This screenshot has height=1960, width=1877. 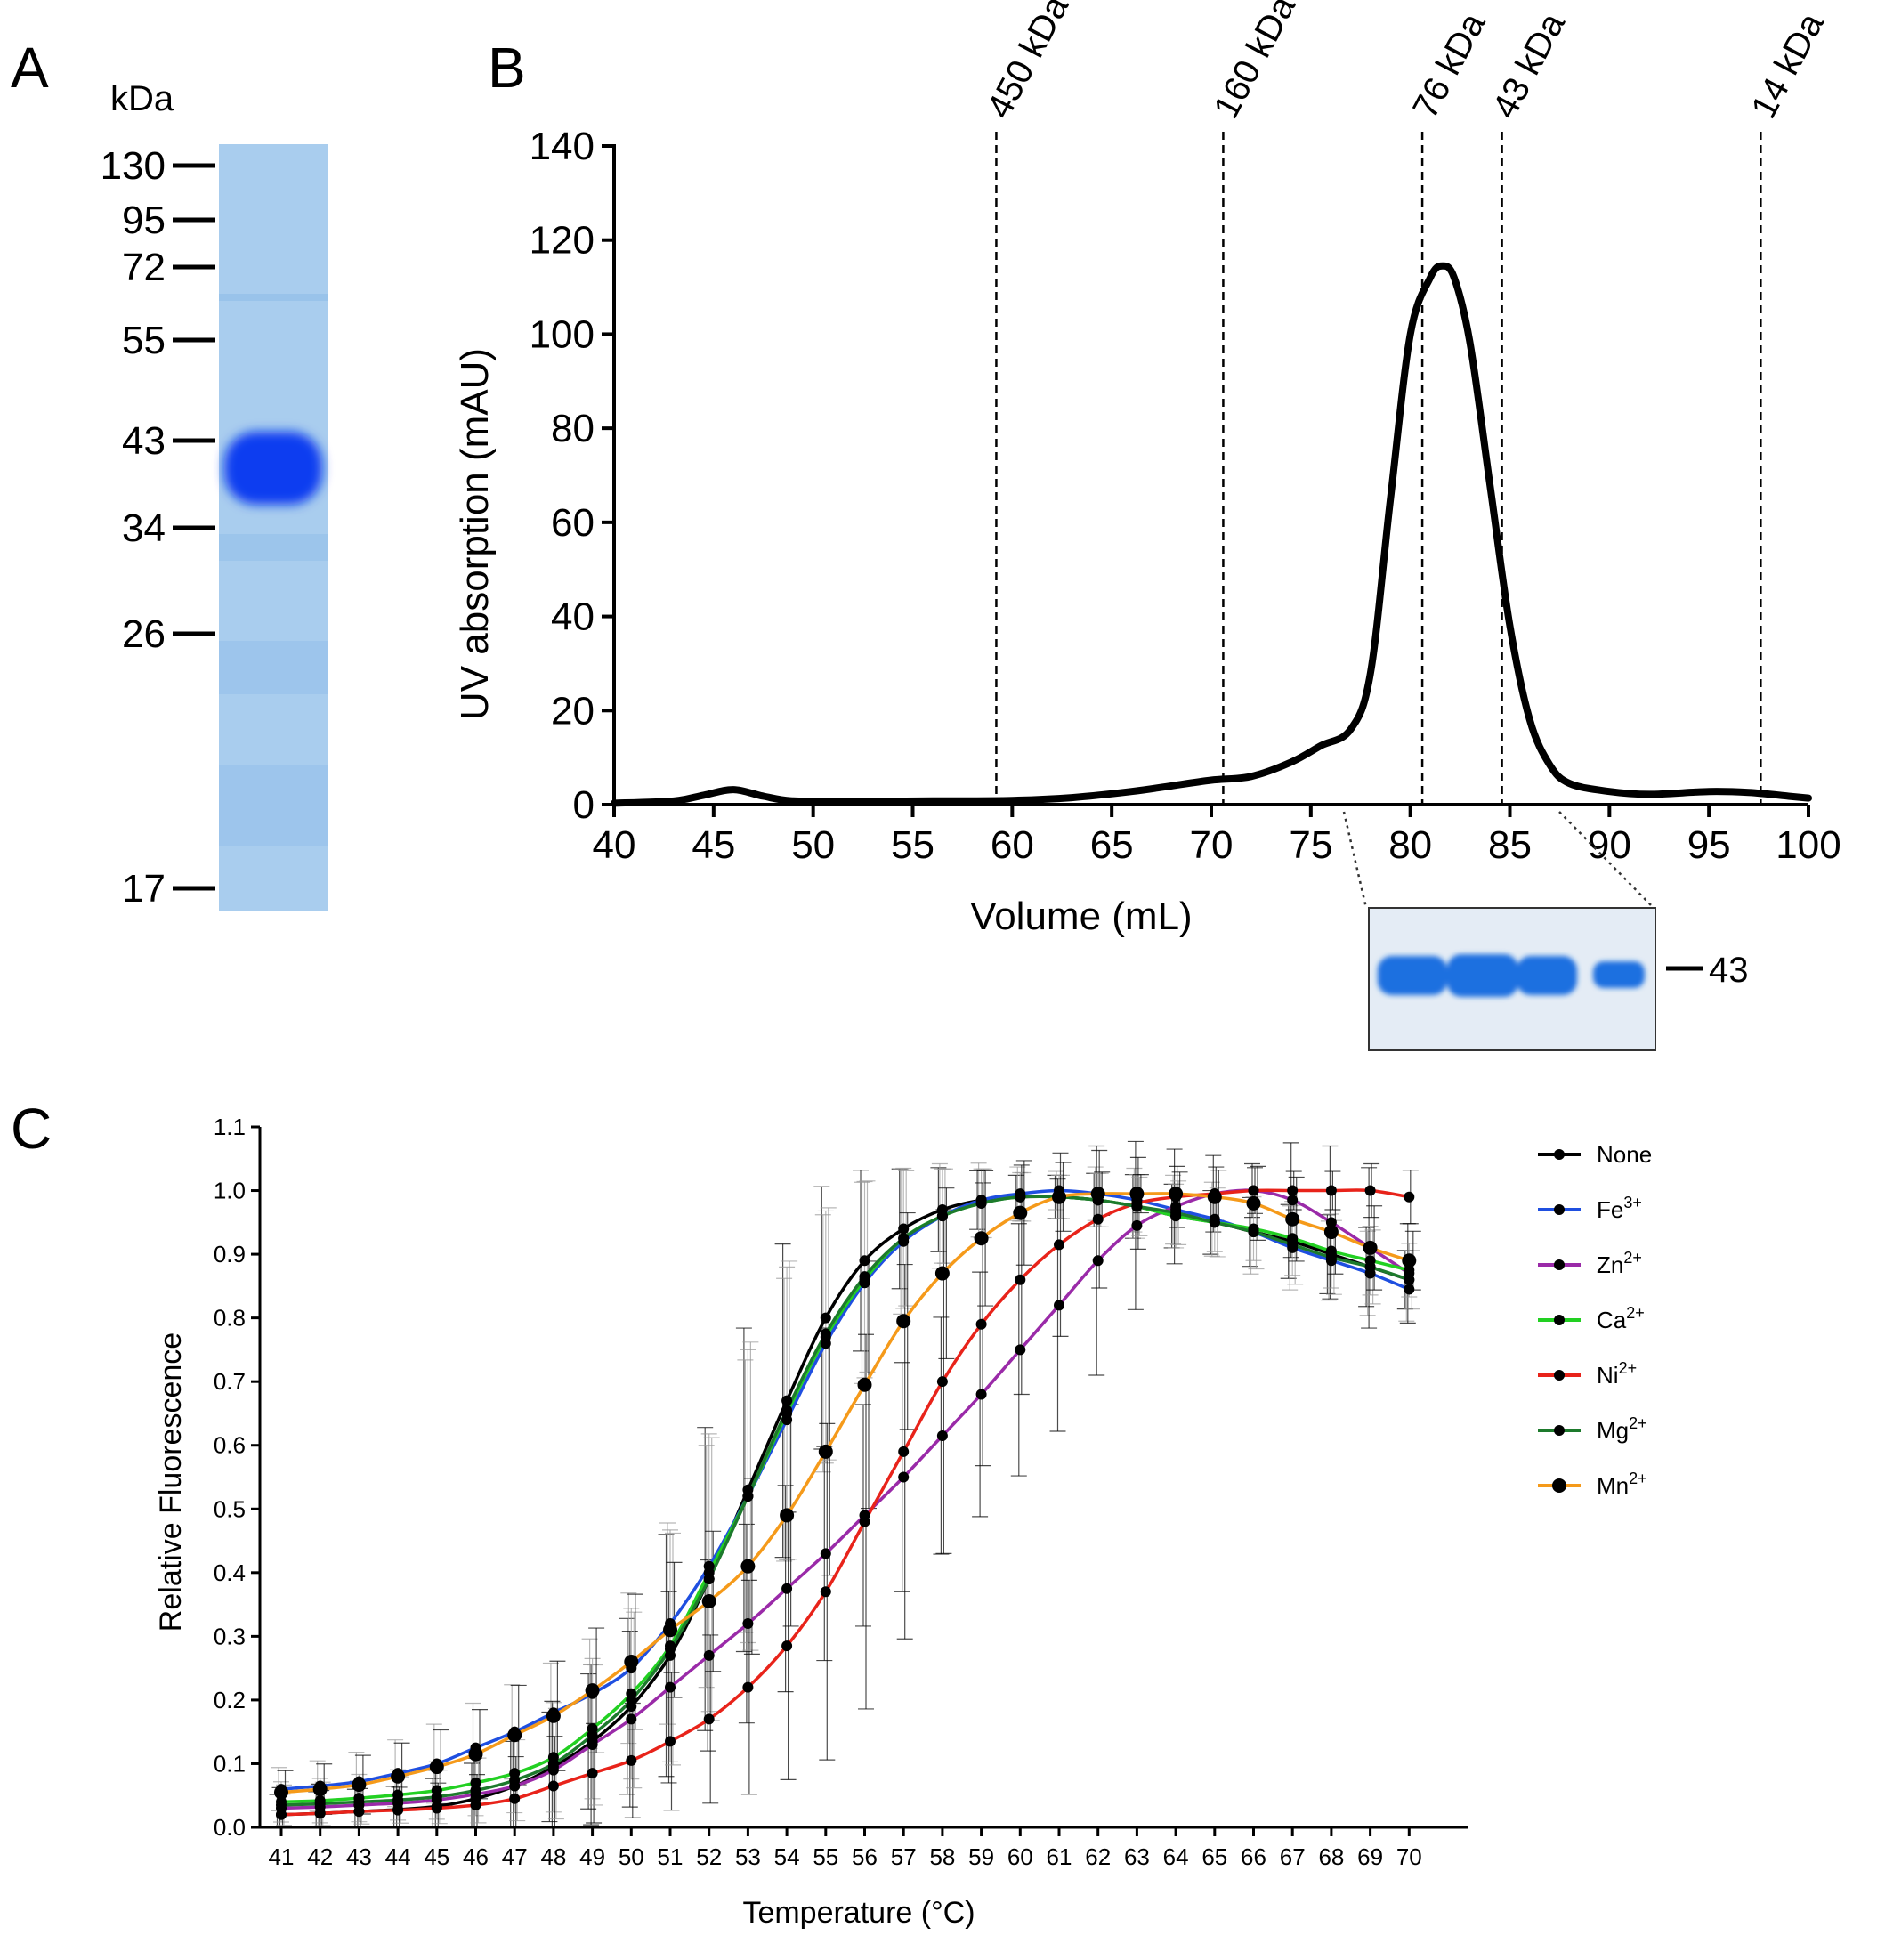 I want to click on x-tick-label: 64, so click(x=1176, y=1857).